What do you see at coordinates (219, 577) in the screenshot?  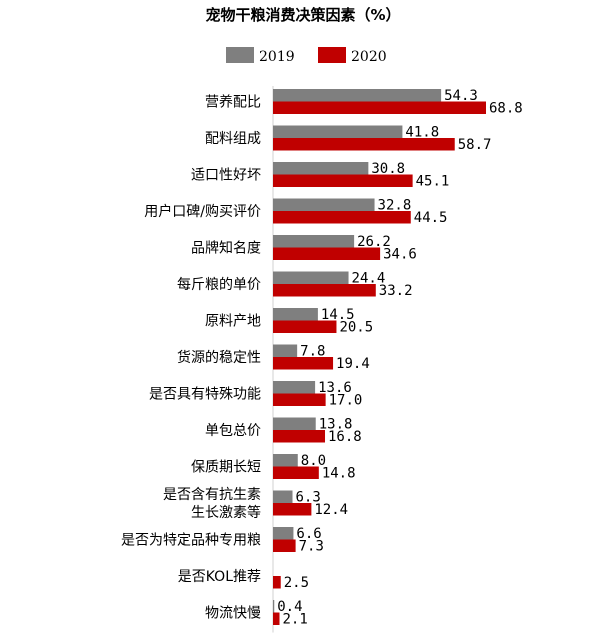 I see `category-label: 是否KOL推荐` at bounding box center [219, 577].